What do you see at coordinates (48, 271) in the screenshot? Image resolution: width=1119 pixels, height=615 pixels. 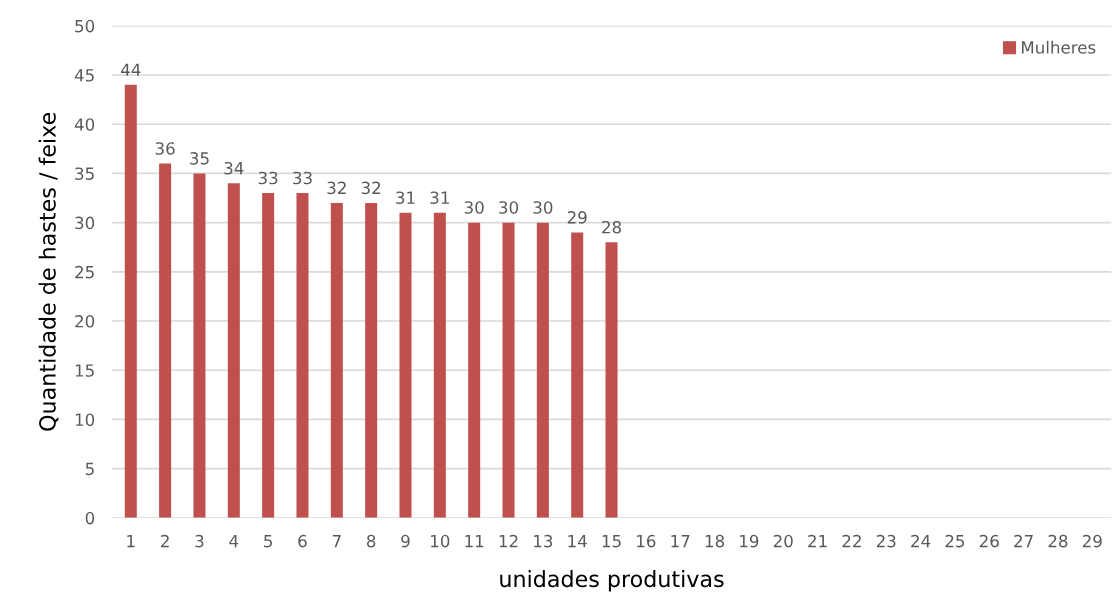 I see `y-axis-title: Quantidade de hastes / feixe` at bounding box center [48, 271].